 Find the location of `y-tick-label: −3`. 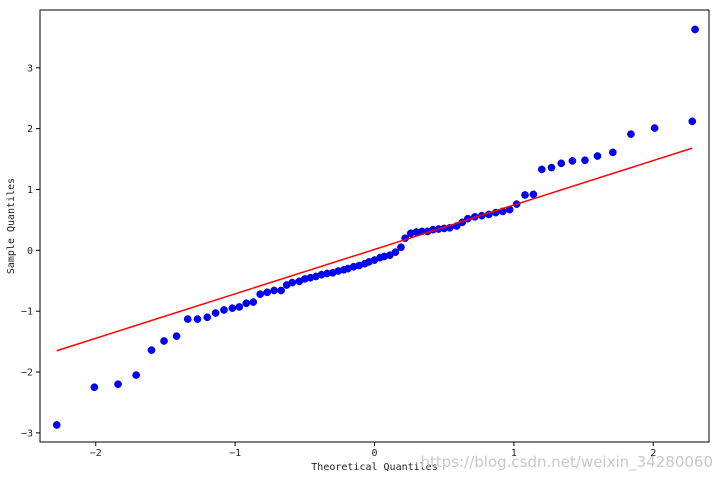

y-tick-label: −3 is located at coordinates (27, 433).